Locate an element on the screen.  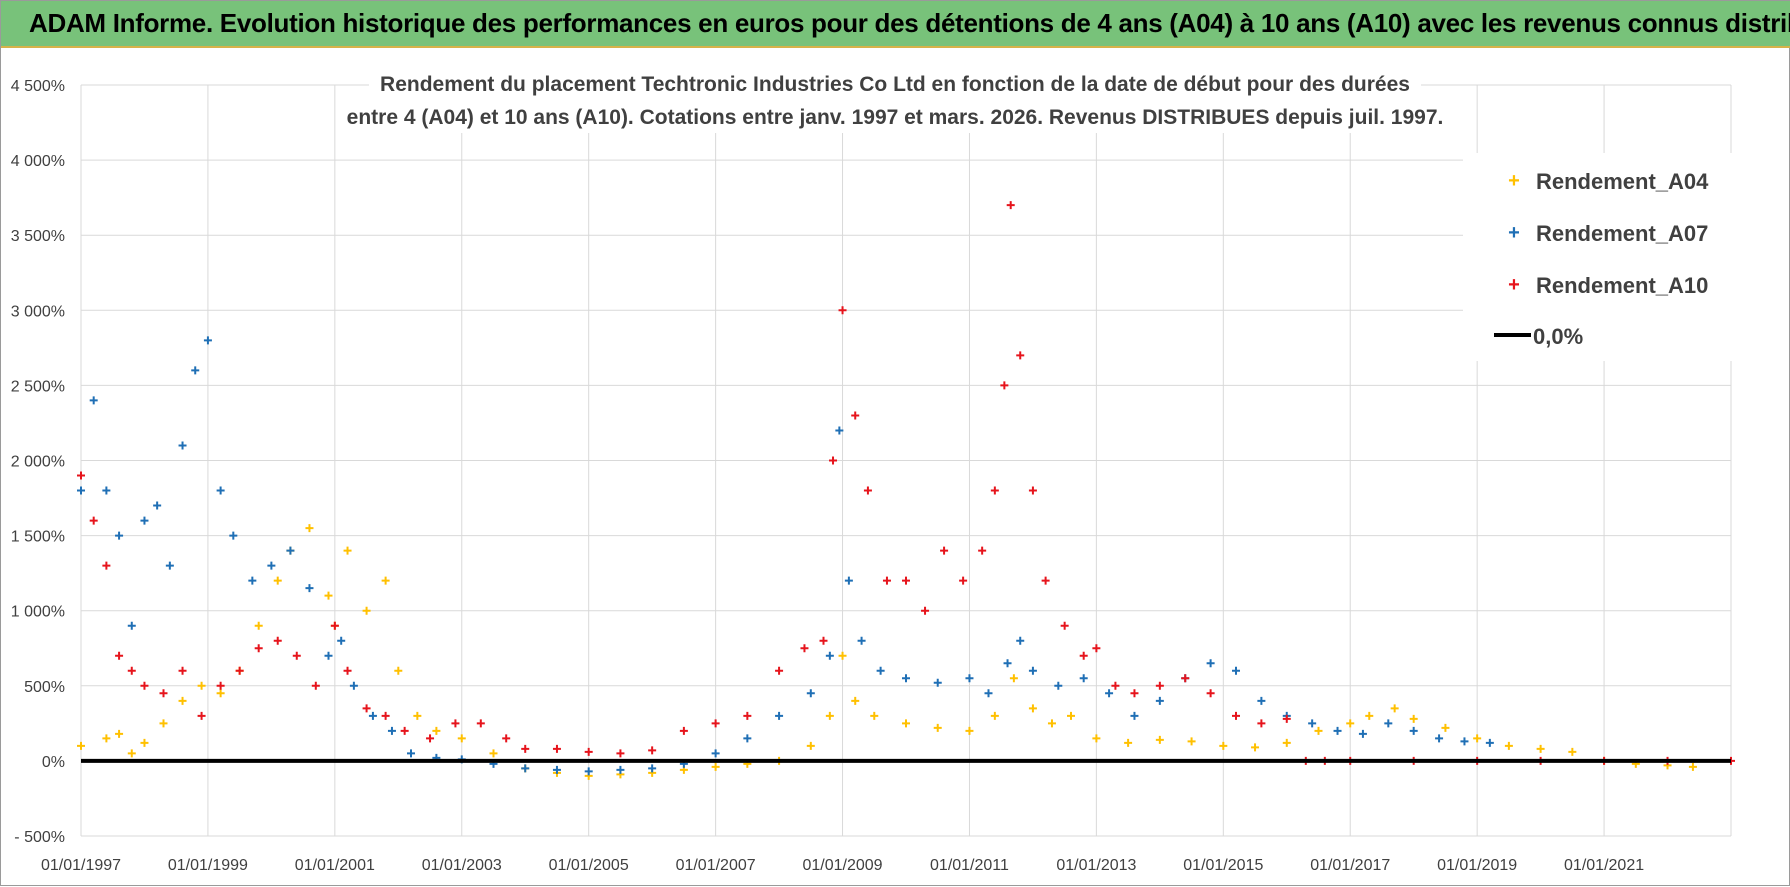
y-tick-label: 1 500% is located at coordinates (38, 537).